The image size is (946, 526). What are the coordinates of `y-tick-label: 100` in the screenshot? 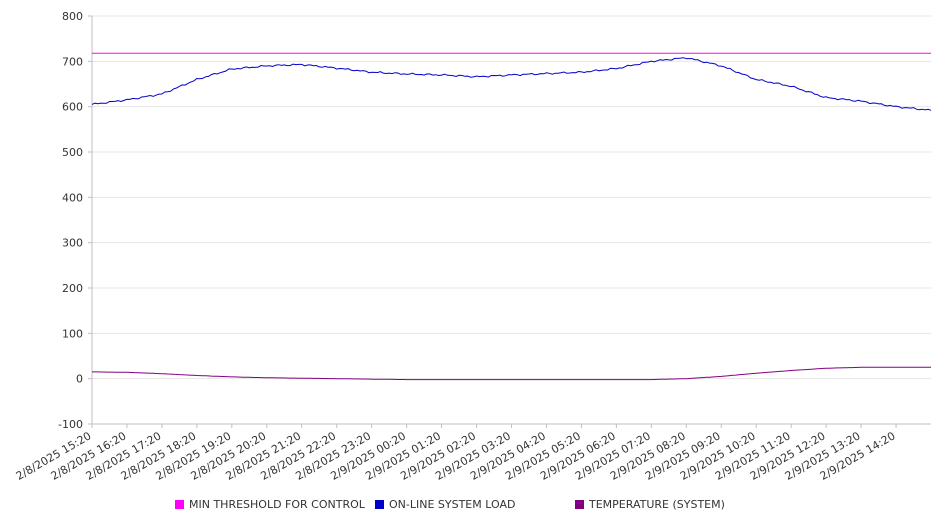 It's located at (72, 333).